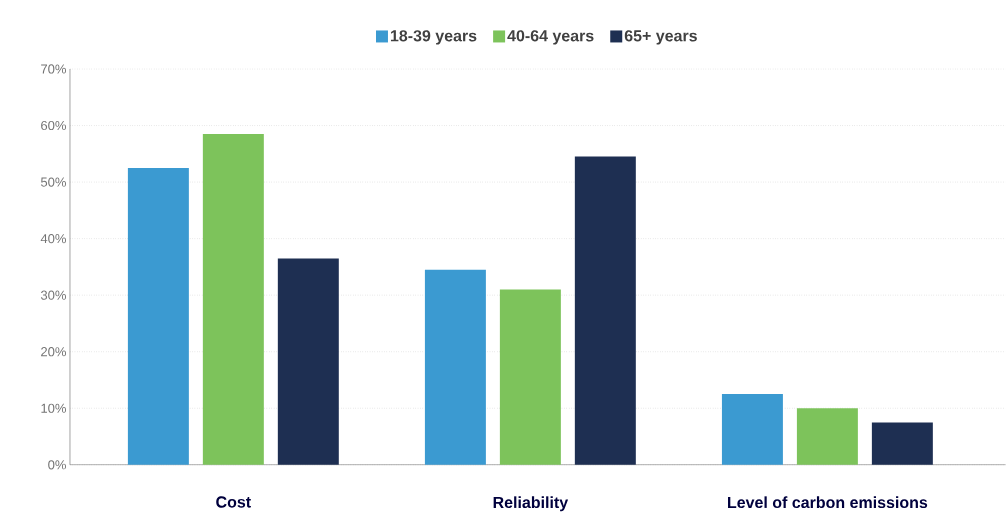 This screenshot has width=1006, height=523. Describe the element at coordinates (550, 37) in the screenshot. I see `legend-label: 40-64 years` at that location.